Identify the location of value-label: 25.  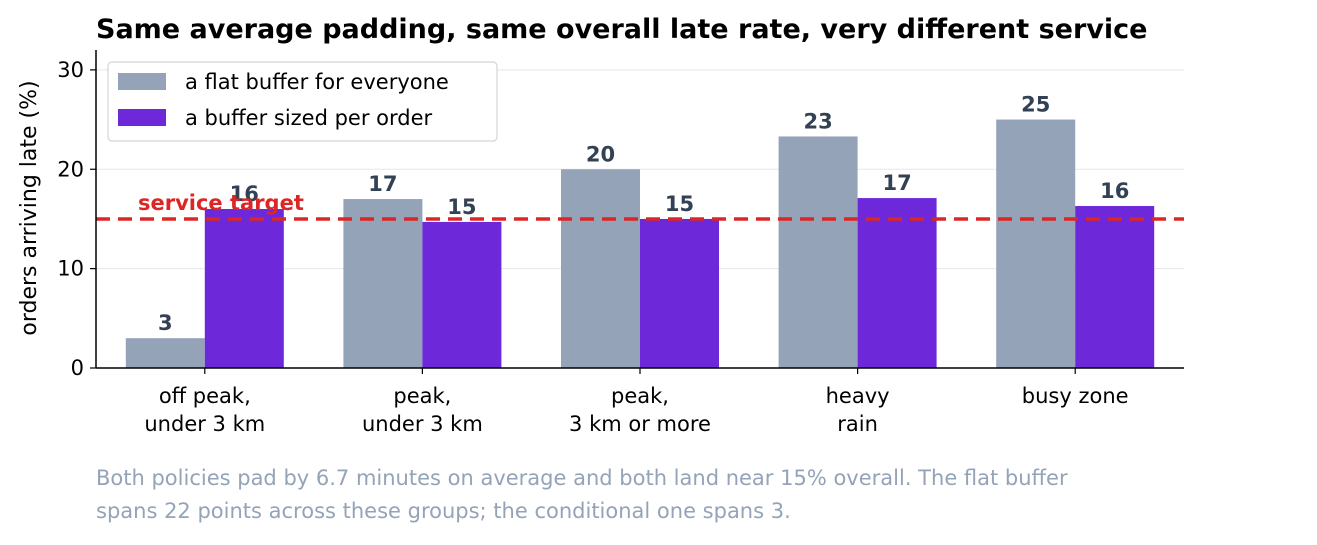
(1035, 105).